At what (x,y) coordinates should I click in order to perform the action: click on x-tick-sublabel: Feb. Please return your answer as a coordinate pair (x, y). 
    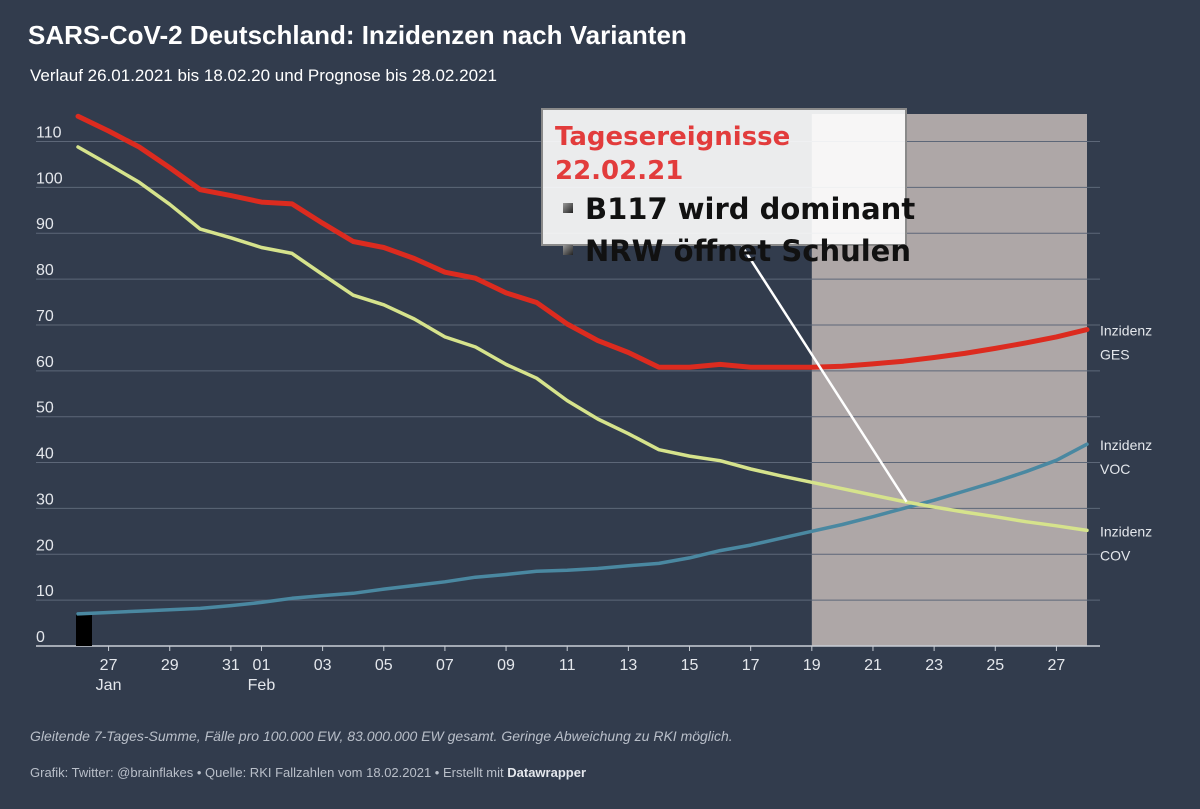
    Looking at the image, I should click on (262, 685).